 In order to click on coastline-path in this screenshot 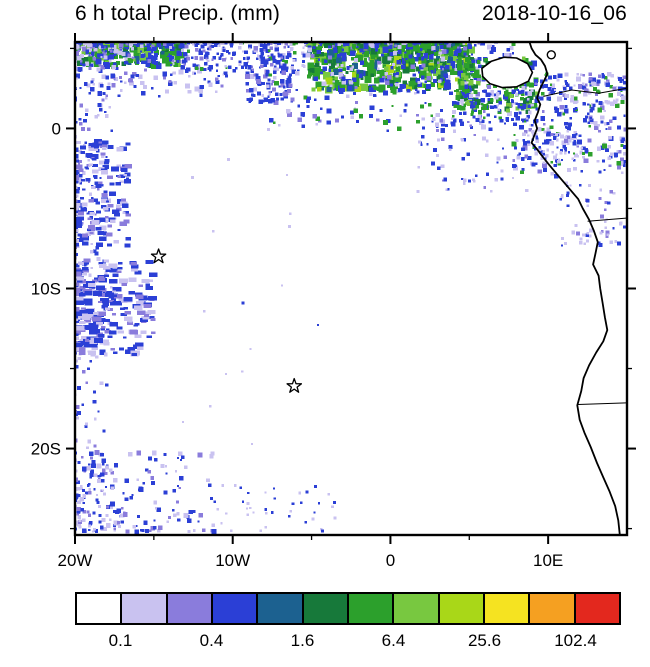, I will do `click(574, 288)`.